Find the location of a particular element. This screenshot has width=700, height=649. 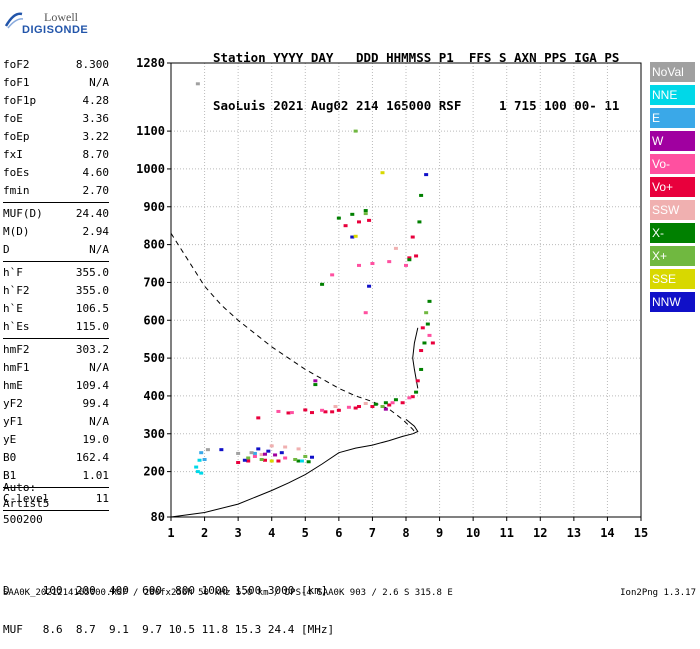

param-value: 115.0 is located at coordinates (92, 326).